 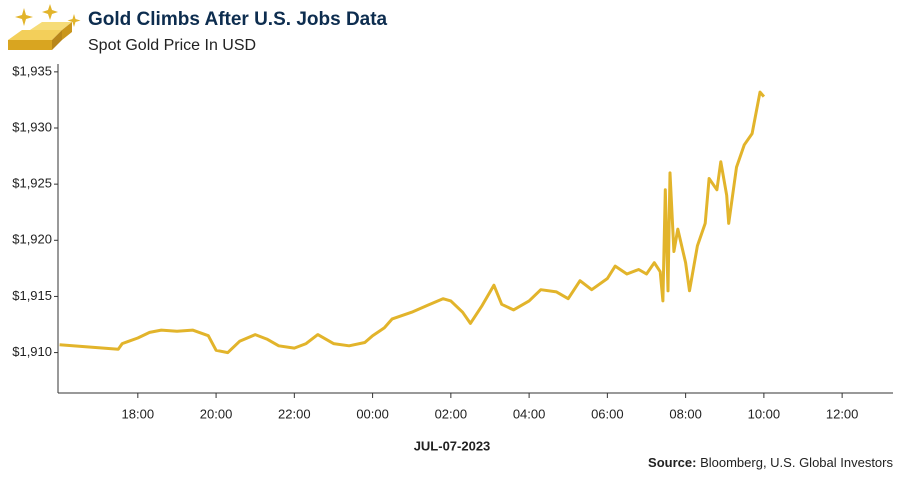 What do you see at coordinates (32, 126) in the screenshot?
I see `y-tick-label: $1,930` at bounding box center [32, 126].